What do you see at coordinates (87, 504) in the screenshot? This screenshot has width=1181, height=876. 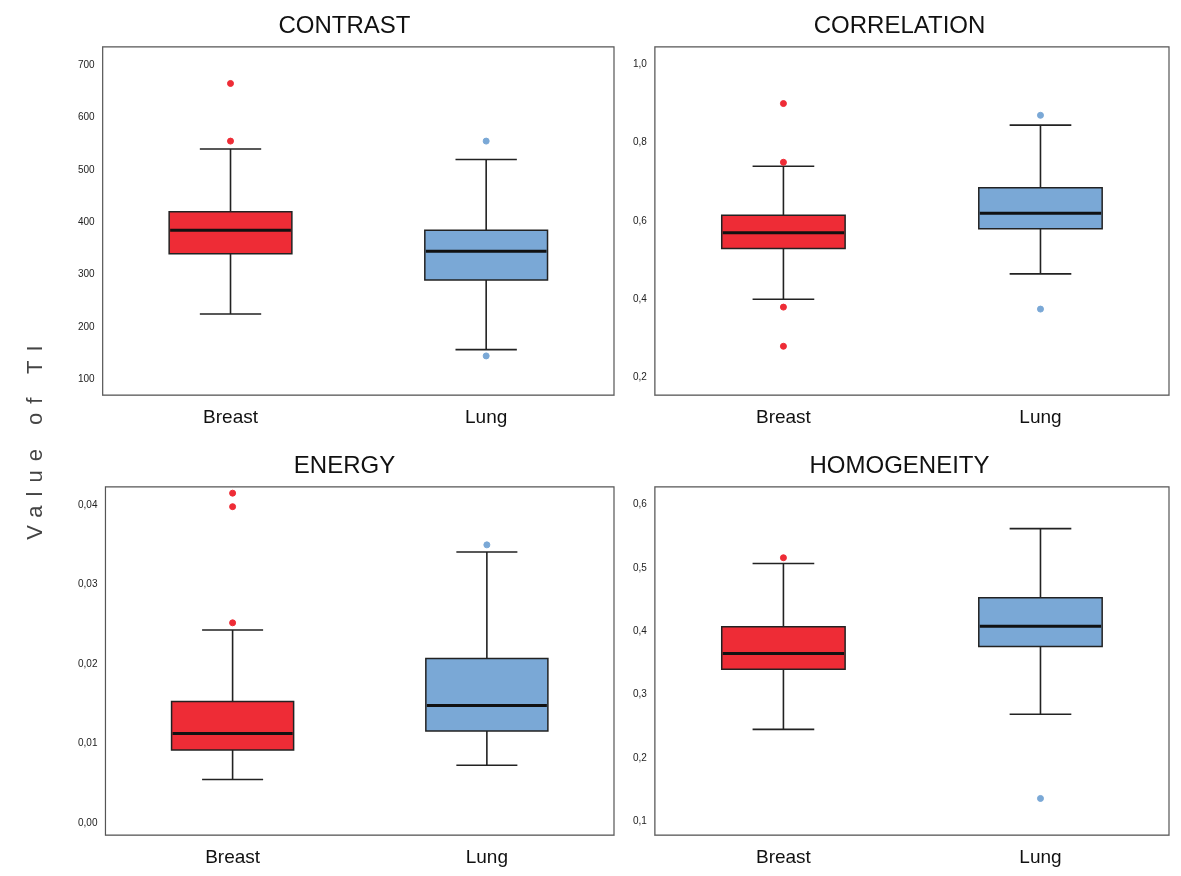 I see `y-tick-label: 0,04` at bounding box center [87, 504].